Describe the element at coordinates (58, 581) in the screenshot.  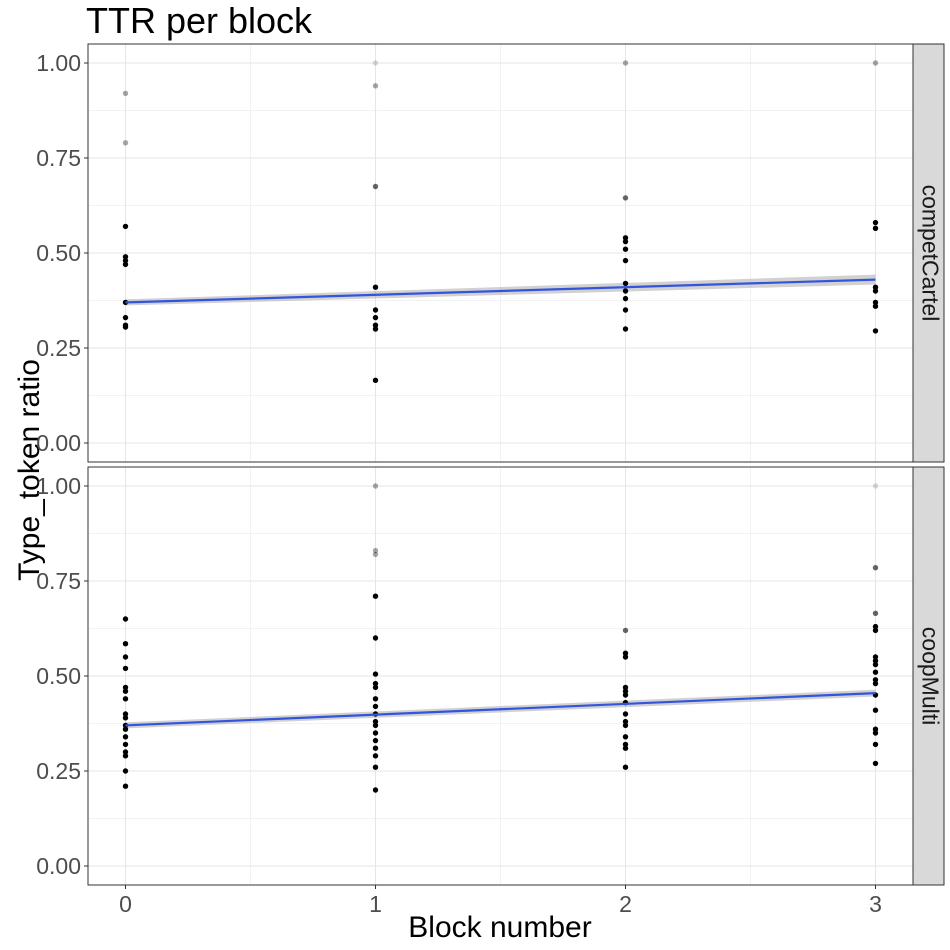
I see `y-tick-label: 0.75` at that location.